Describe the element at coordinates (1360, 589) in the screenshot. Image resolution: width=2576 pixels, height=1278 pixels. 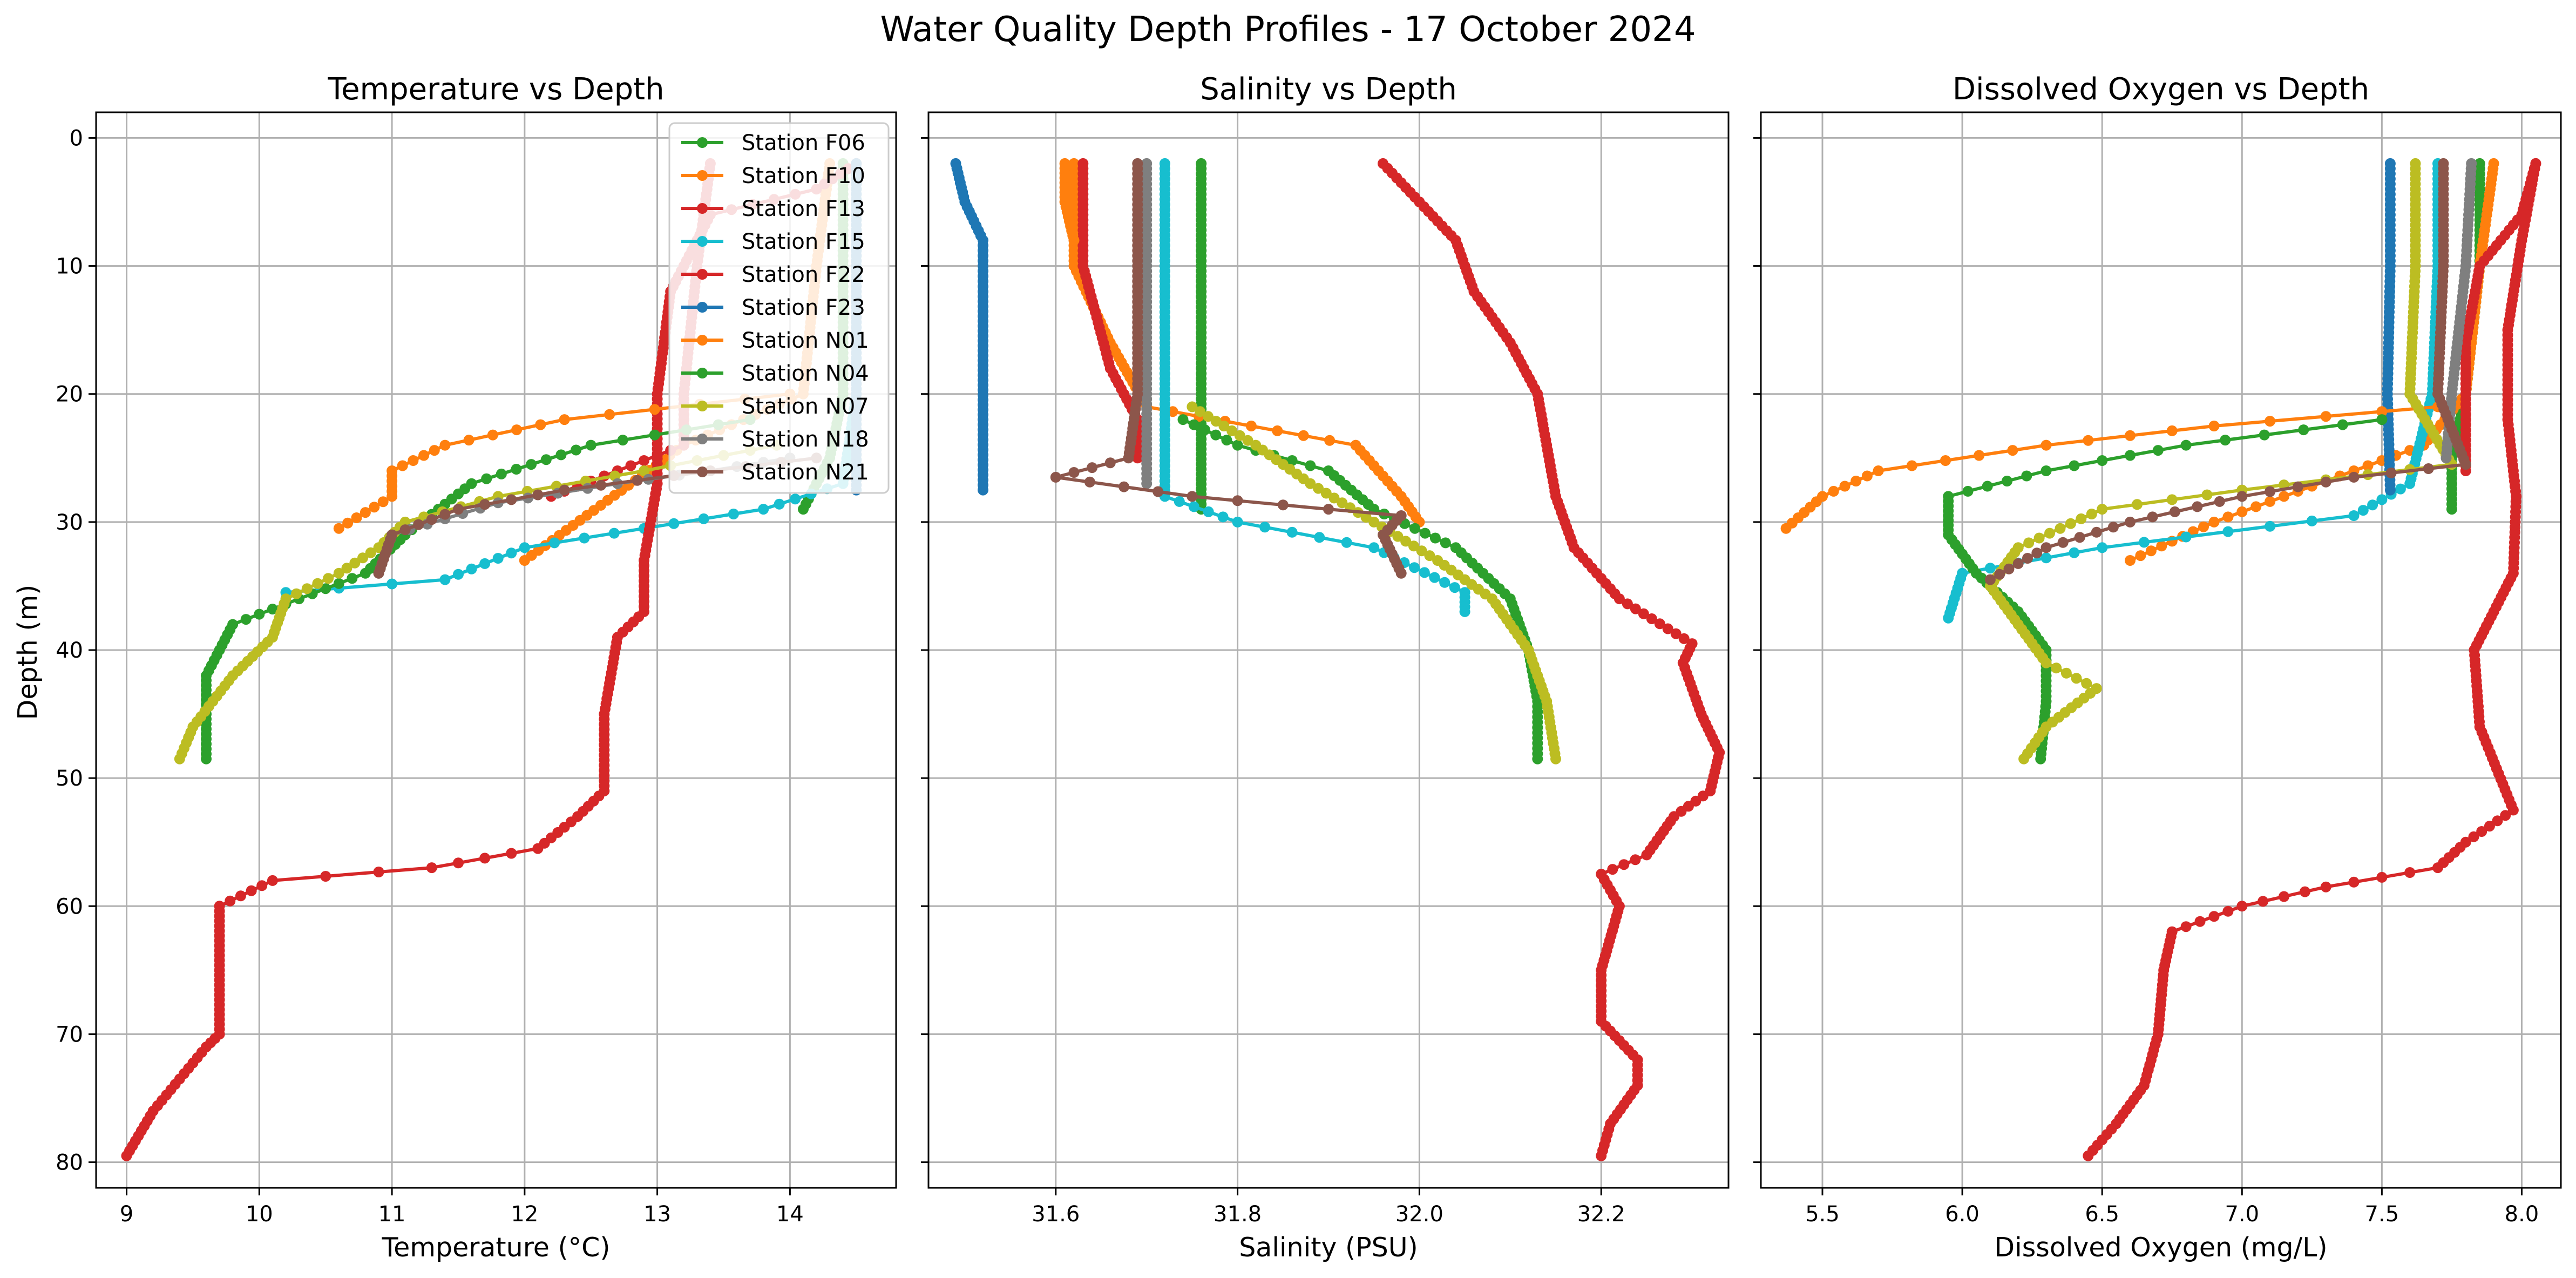
I see `series-station-n04` at that location.